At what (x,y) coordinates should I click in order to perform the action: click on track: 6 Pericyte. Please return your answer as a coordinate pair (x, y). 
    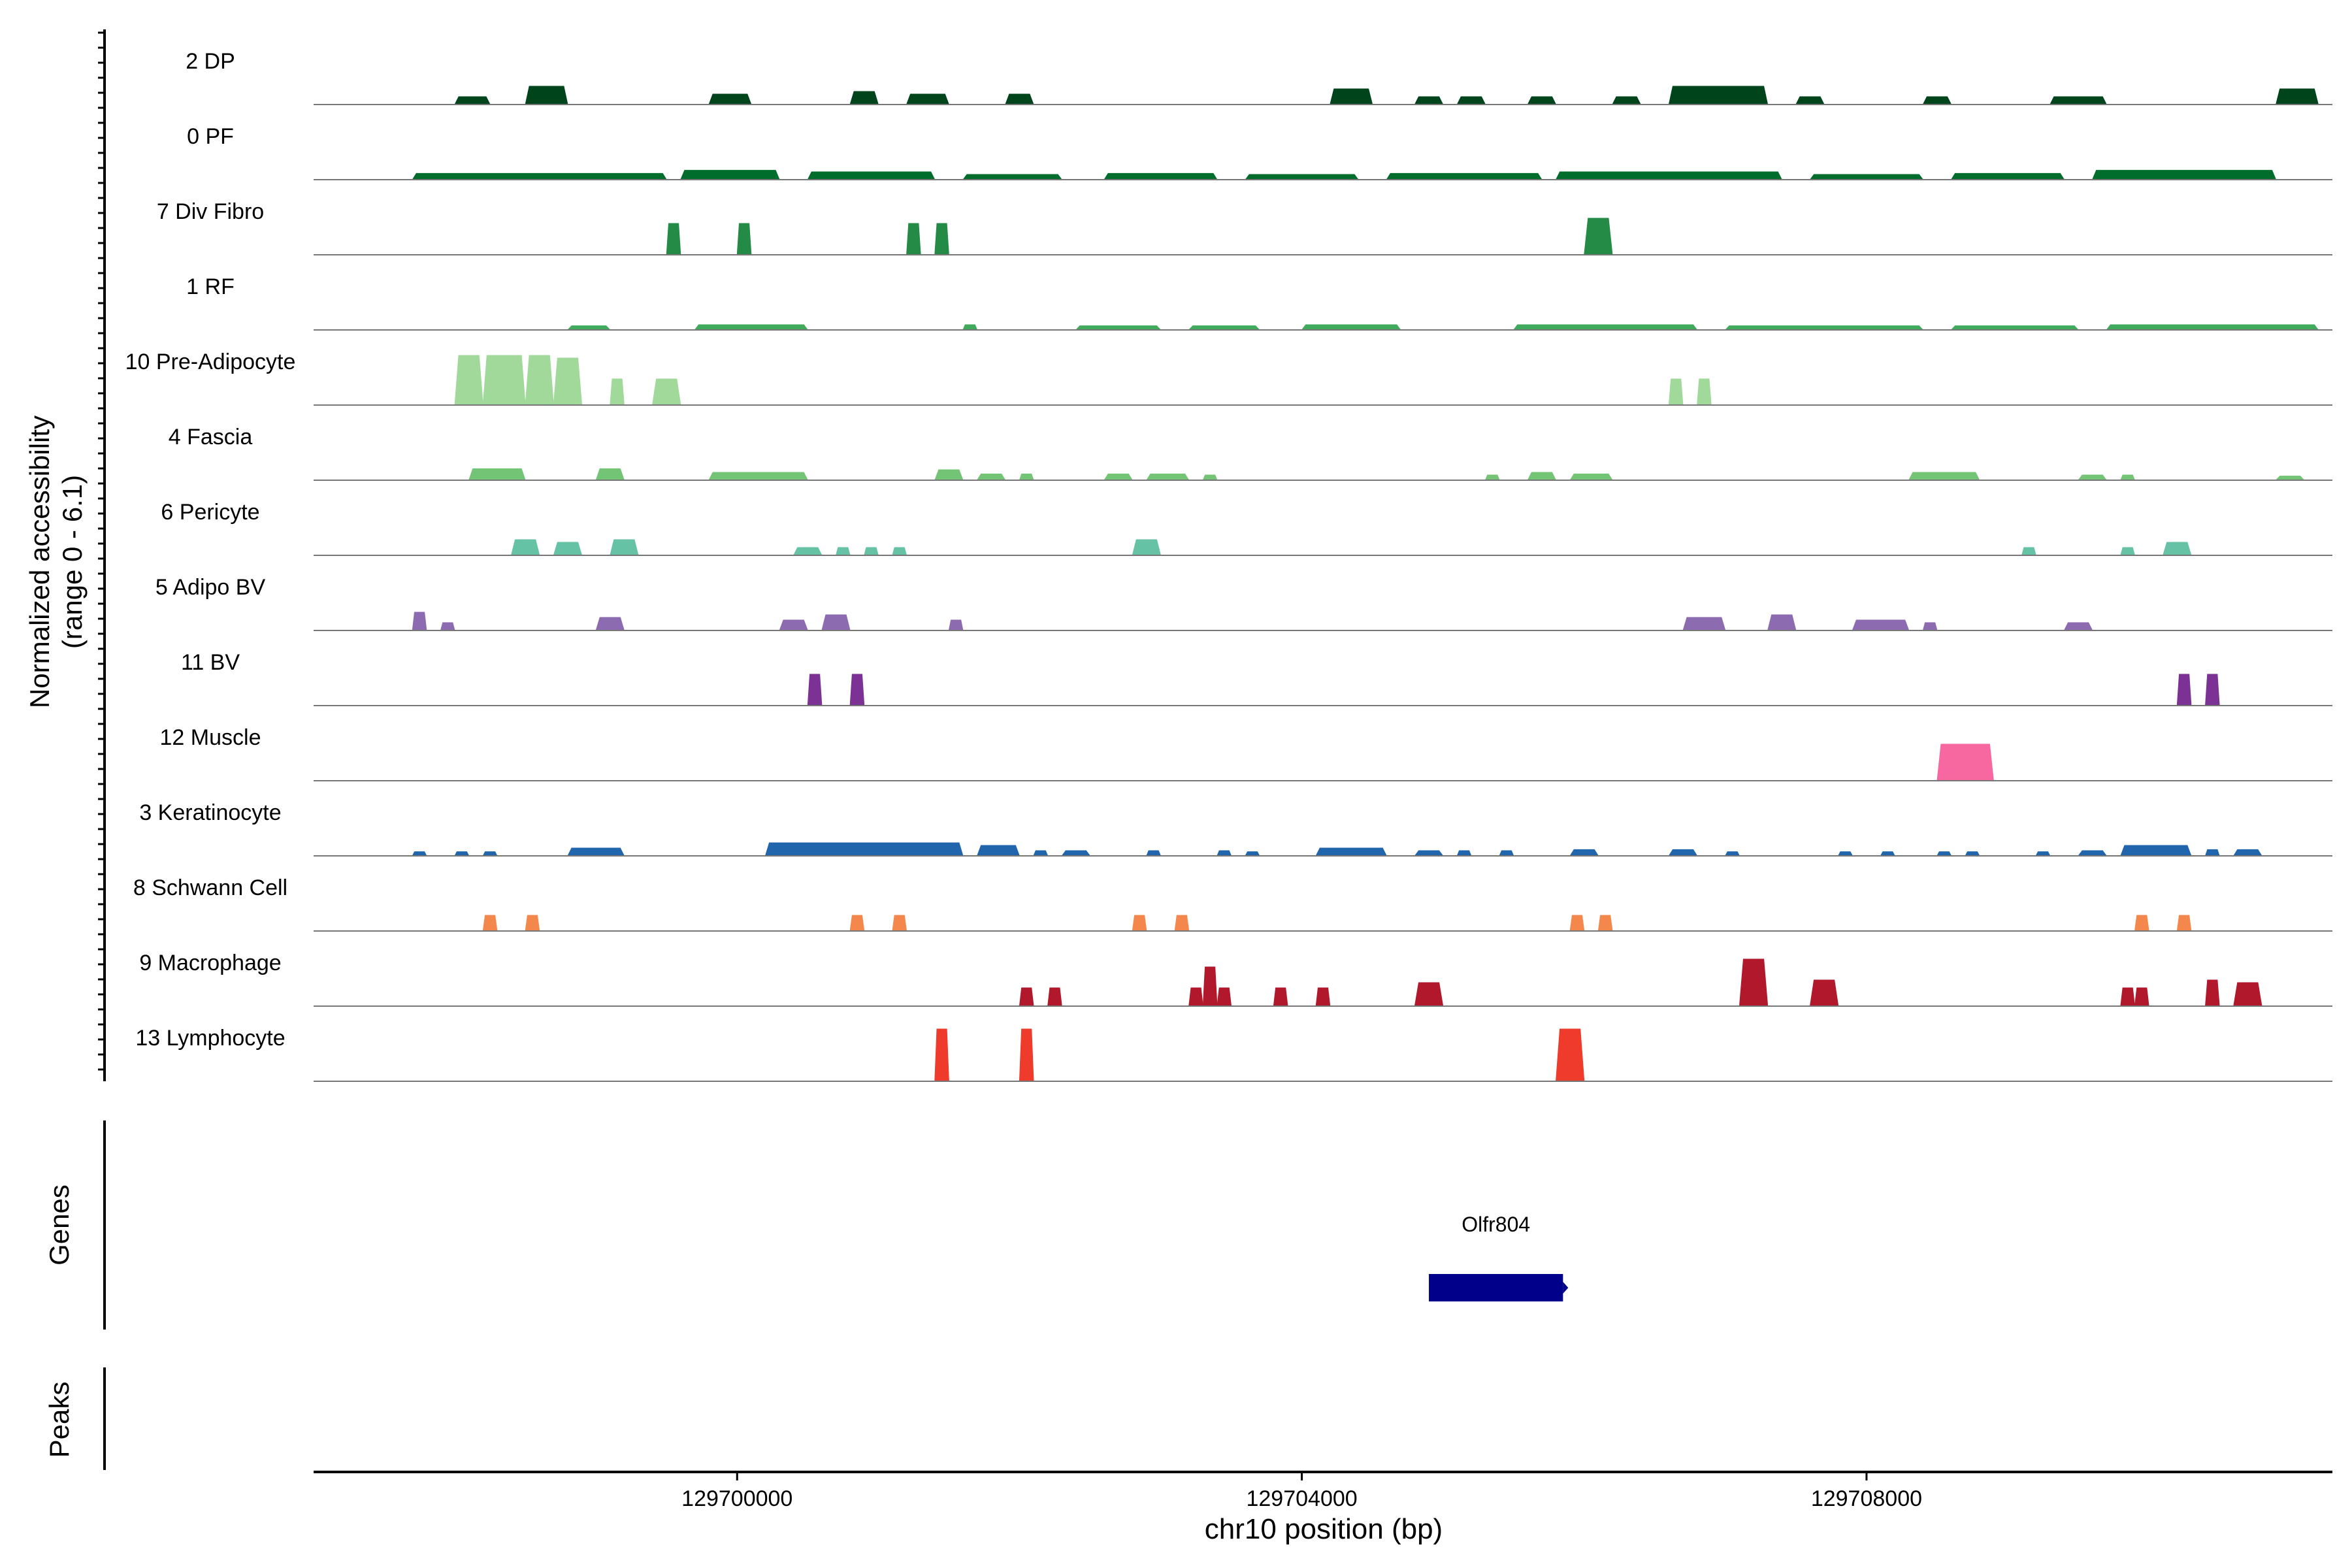
    Looking at the image, I should click on (1246, 528).